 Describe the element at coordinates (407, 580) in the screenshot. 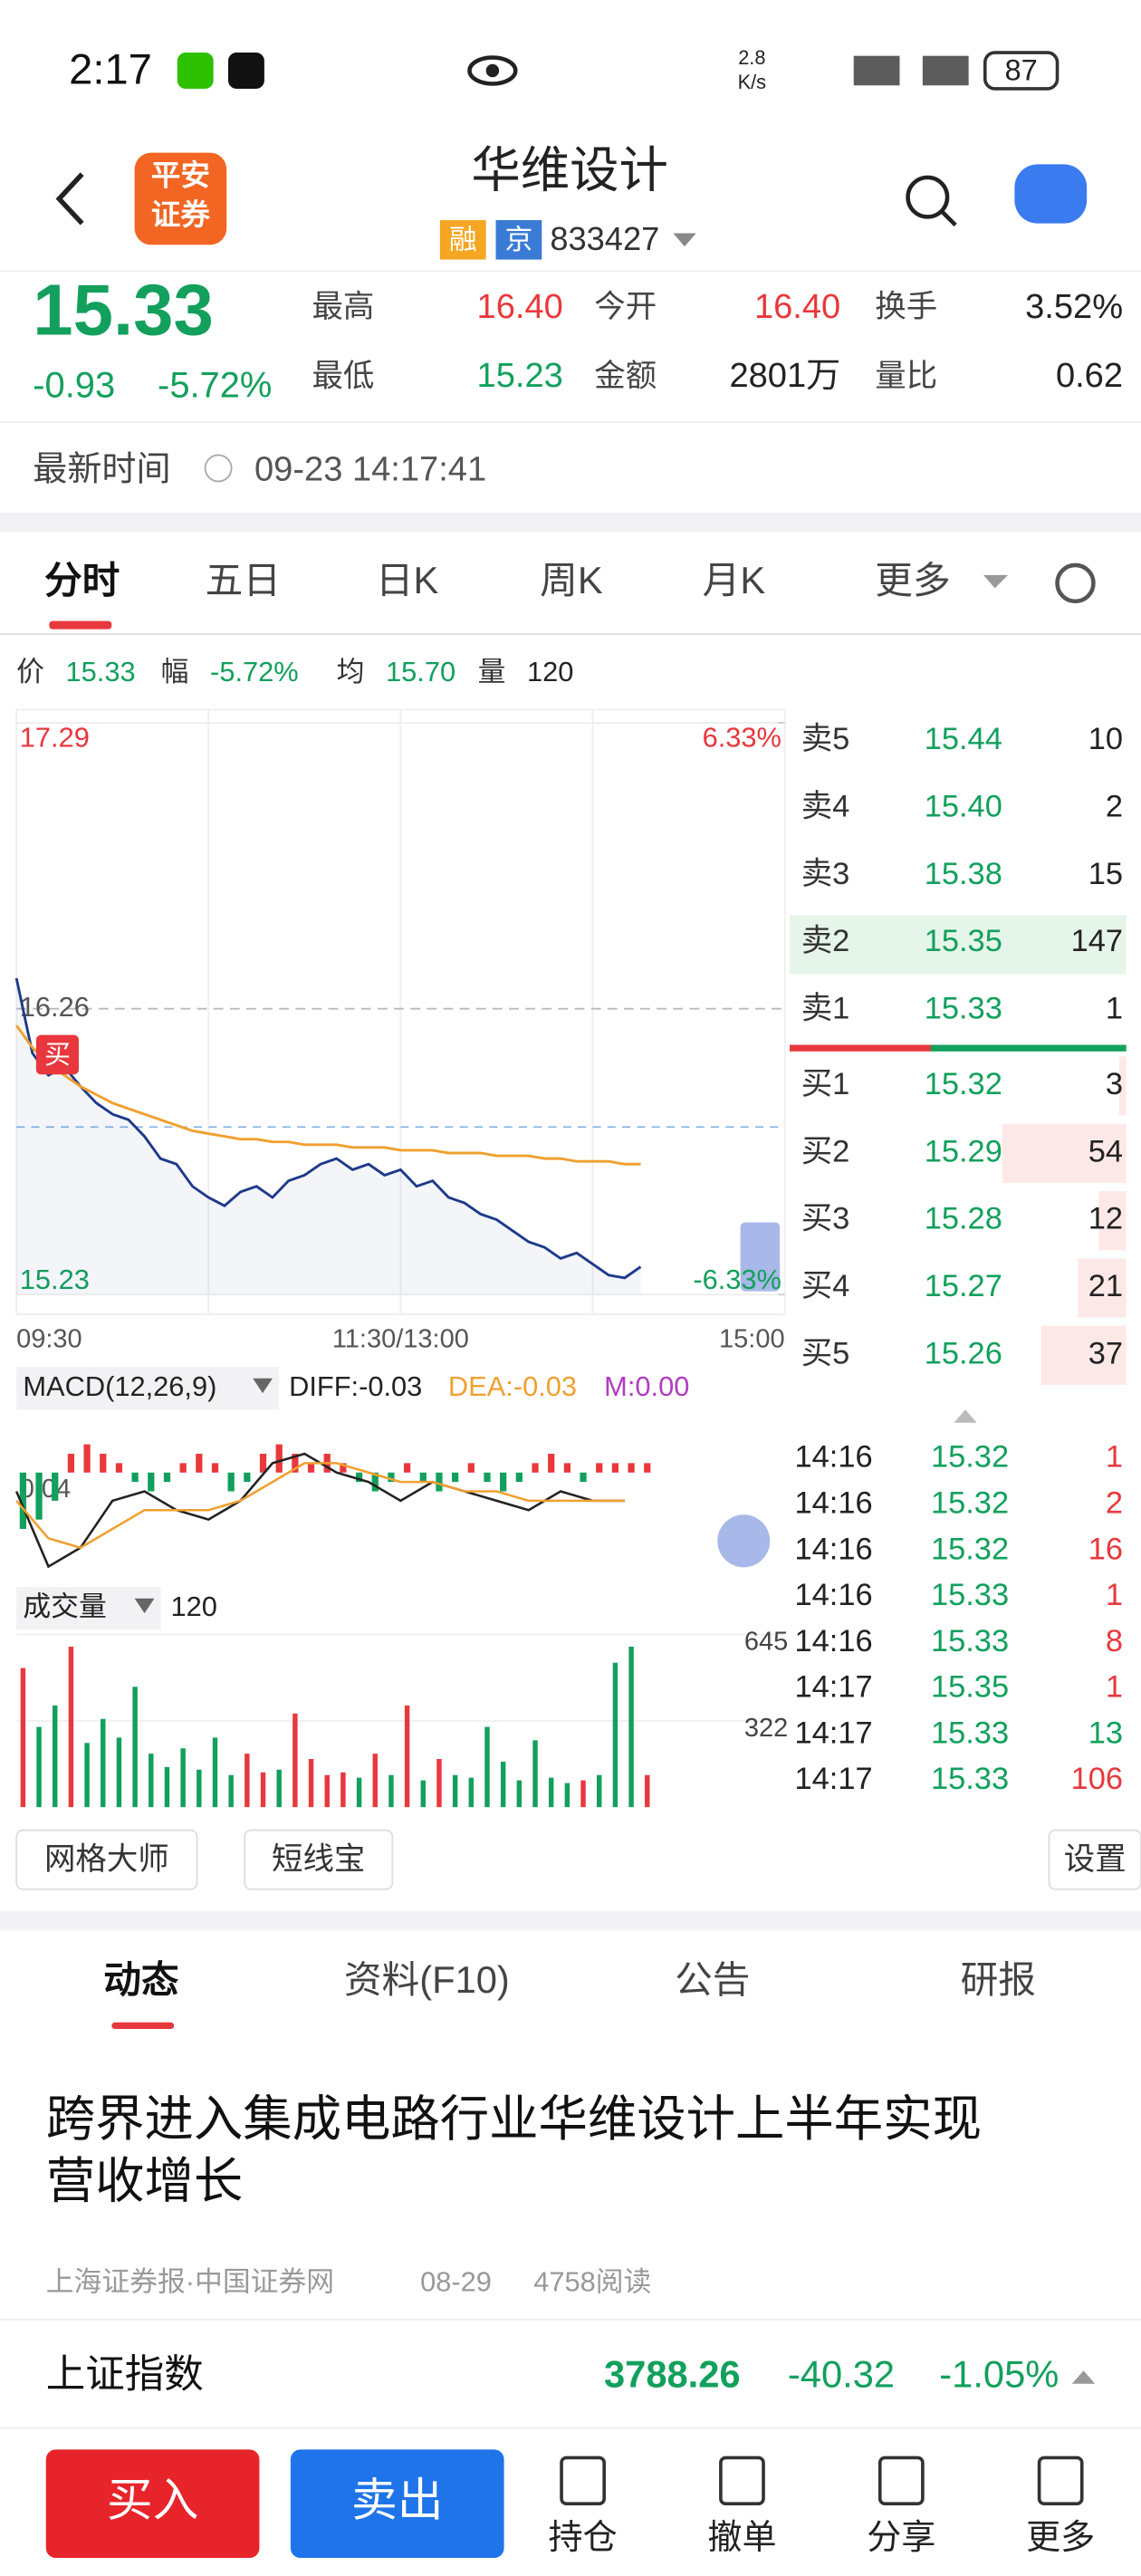

I see `chart-tab: 日K` at that location.